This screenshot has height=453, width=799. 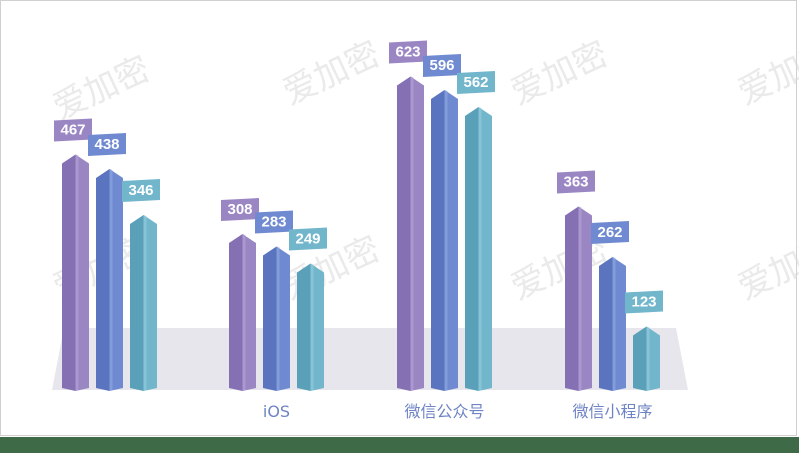 I want to click on value-label: 363, so click(x=576, y=182).